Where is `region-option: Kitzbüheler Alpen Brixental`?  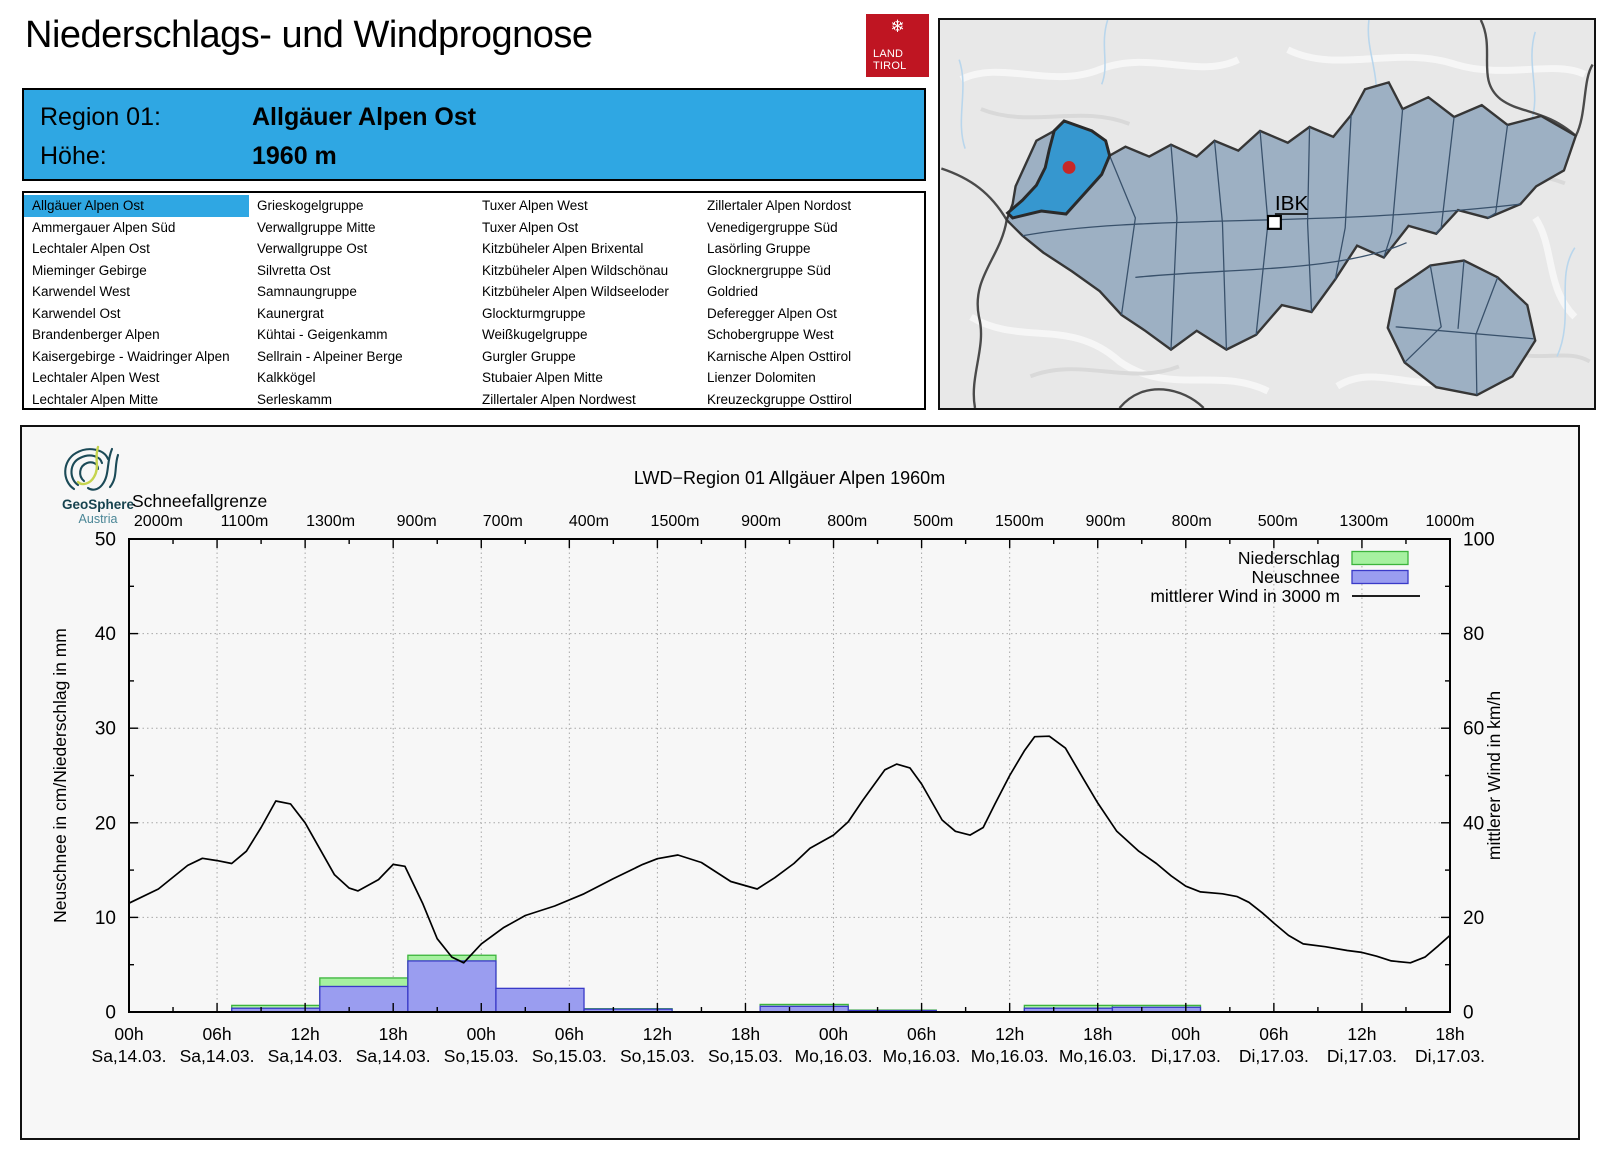
region-option: Kitzbüheler Alpen Brixental is located at coordinates (563, 248).